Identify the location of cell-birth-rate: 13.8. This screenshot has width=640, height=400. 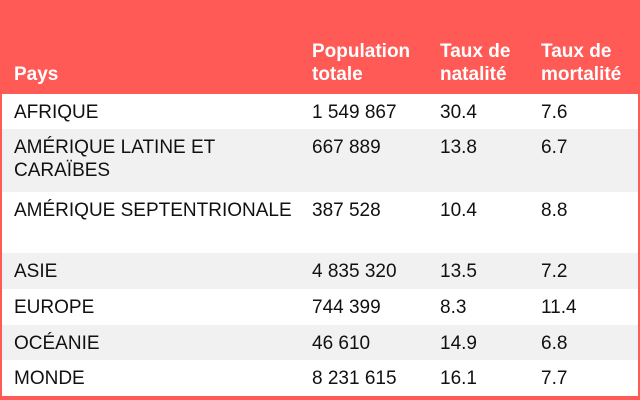
(458, 147).